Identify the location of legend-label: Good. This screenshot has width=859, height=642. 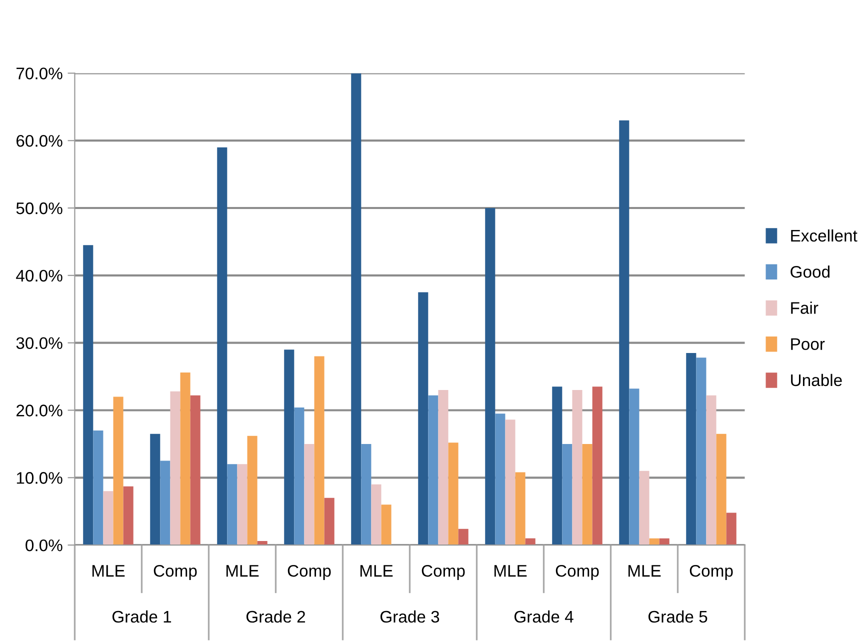
(810, 272).